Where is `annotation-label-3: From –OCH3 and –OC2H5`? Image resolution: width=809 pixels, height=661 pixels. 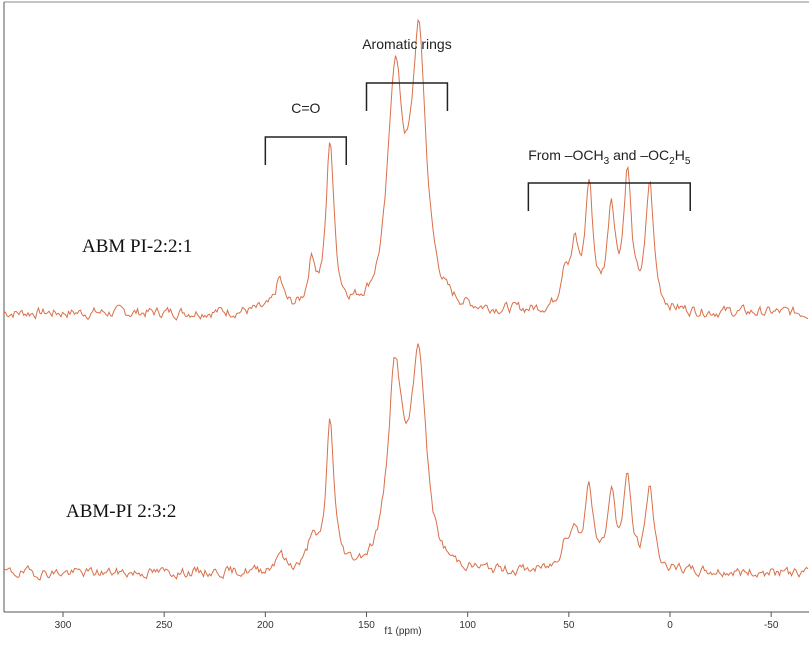
annotation-label-3: From –OCH3 and –OC2H5 is located at coordinates (609, 157).